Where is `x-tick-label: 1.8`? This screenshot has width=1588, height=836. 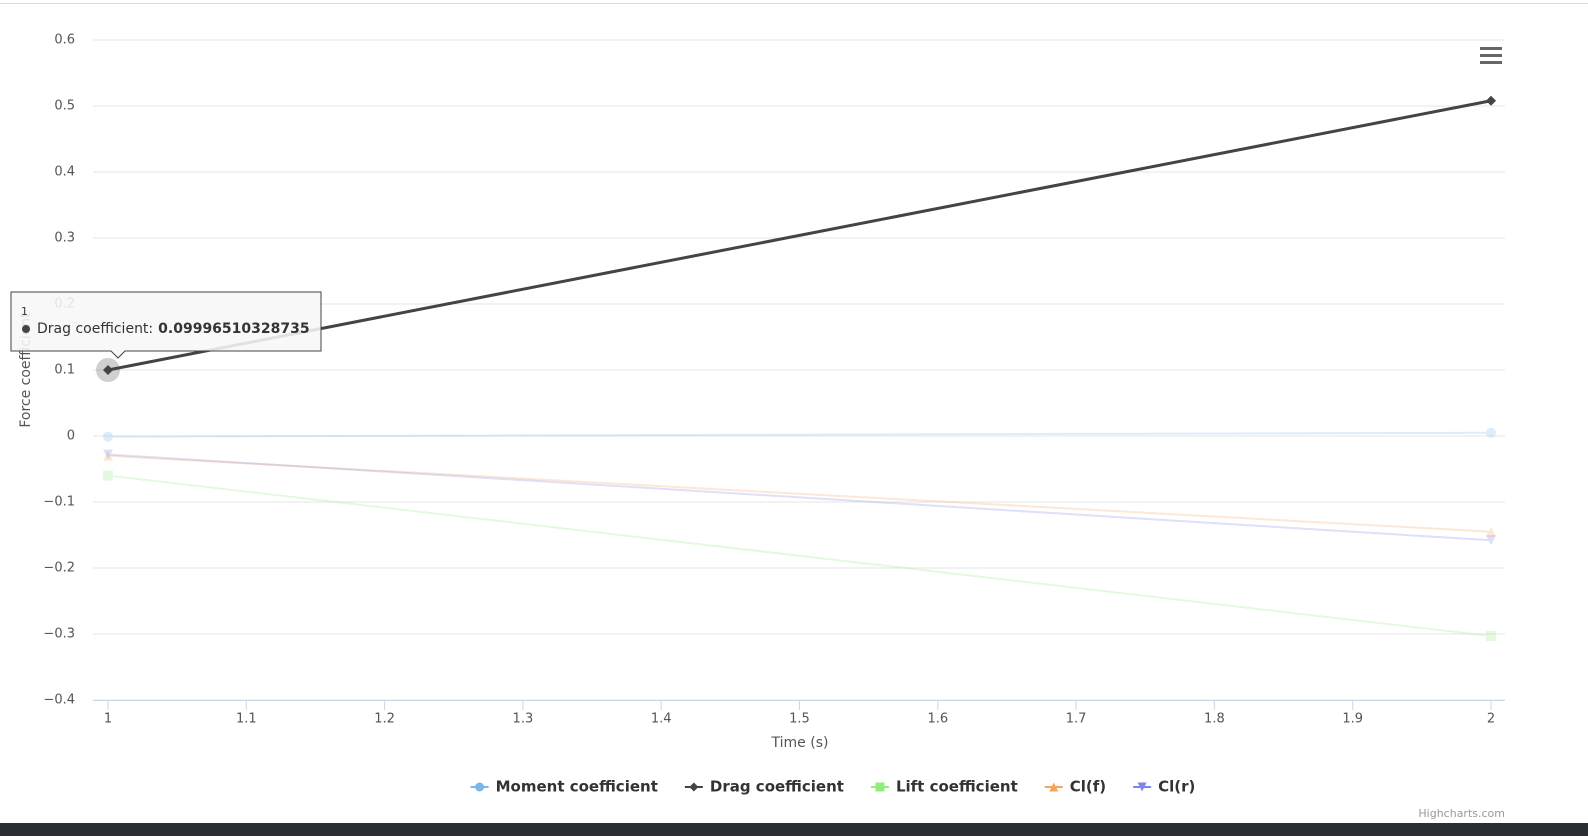
x-tick-label: 1.8 is located at coordinates (1214, 719).